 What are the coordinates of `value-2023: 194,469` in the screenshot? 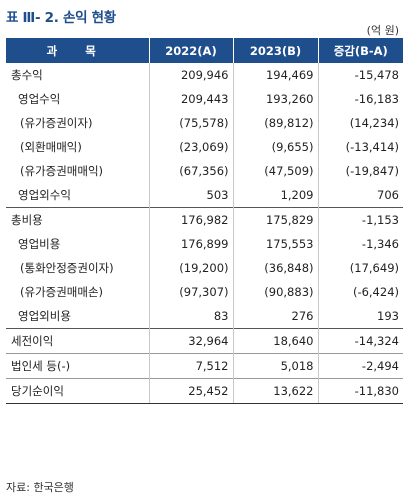 It's located at (275, 75).